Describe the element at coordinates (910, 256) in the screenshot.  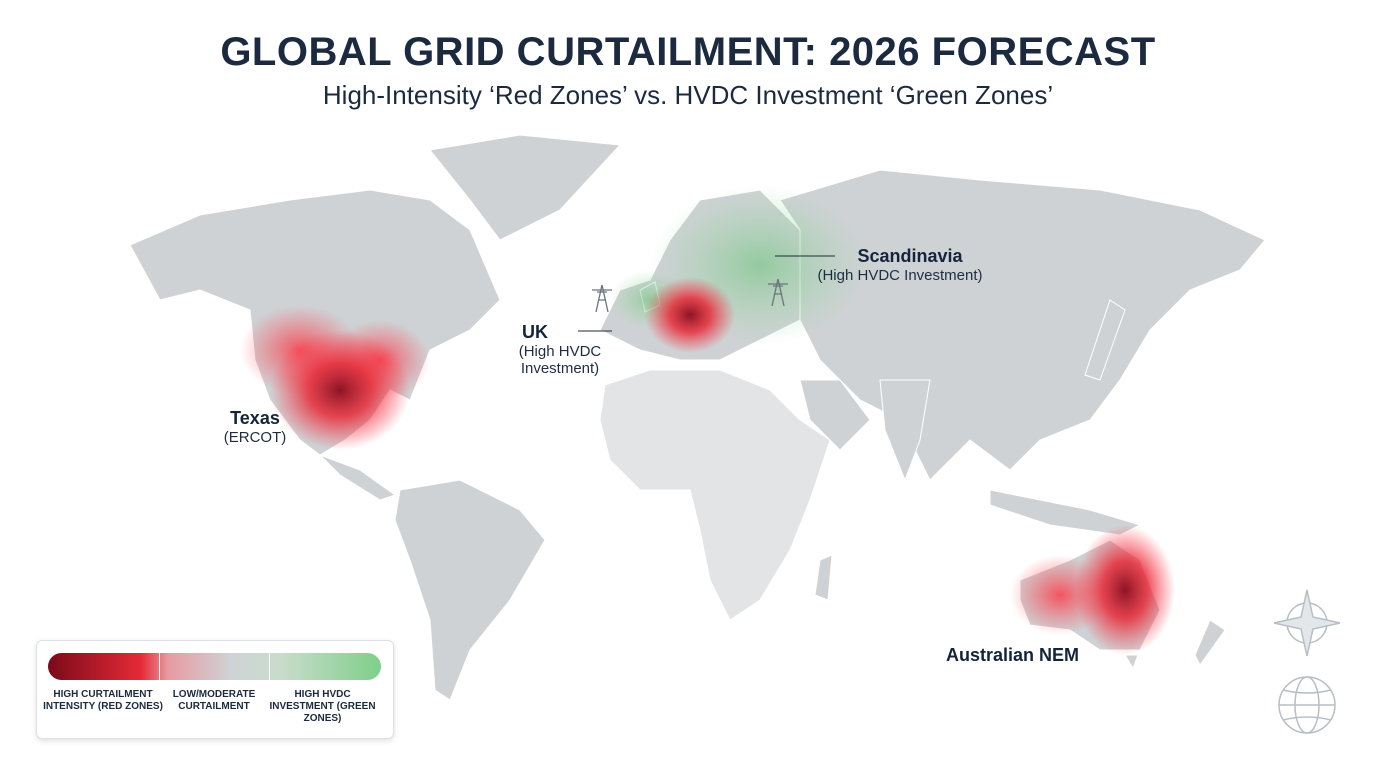
I see `region-name: Scandinavia` at that location.